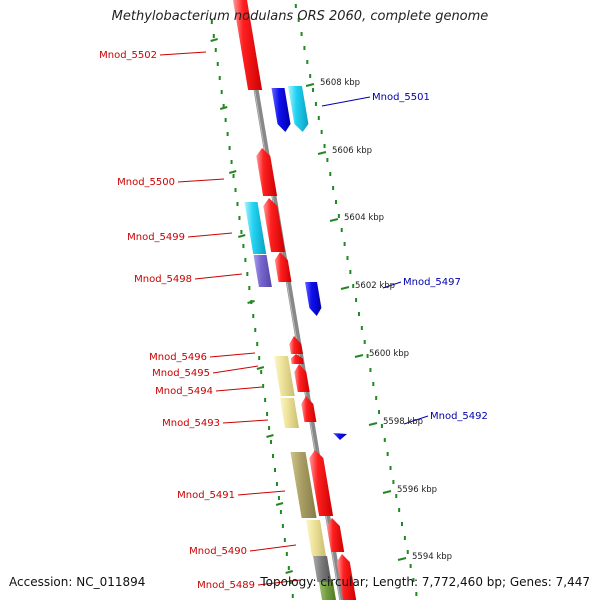  I want to click on ruler-tick-label: 5606 kbp, so click(352, 151).